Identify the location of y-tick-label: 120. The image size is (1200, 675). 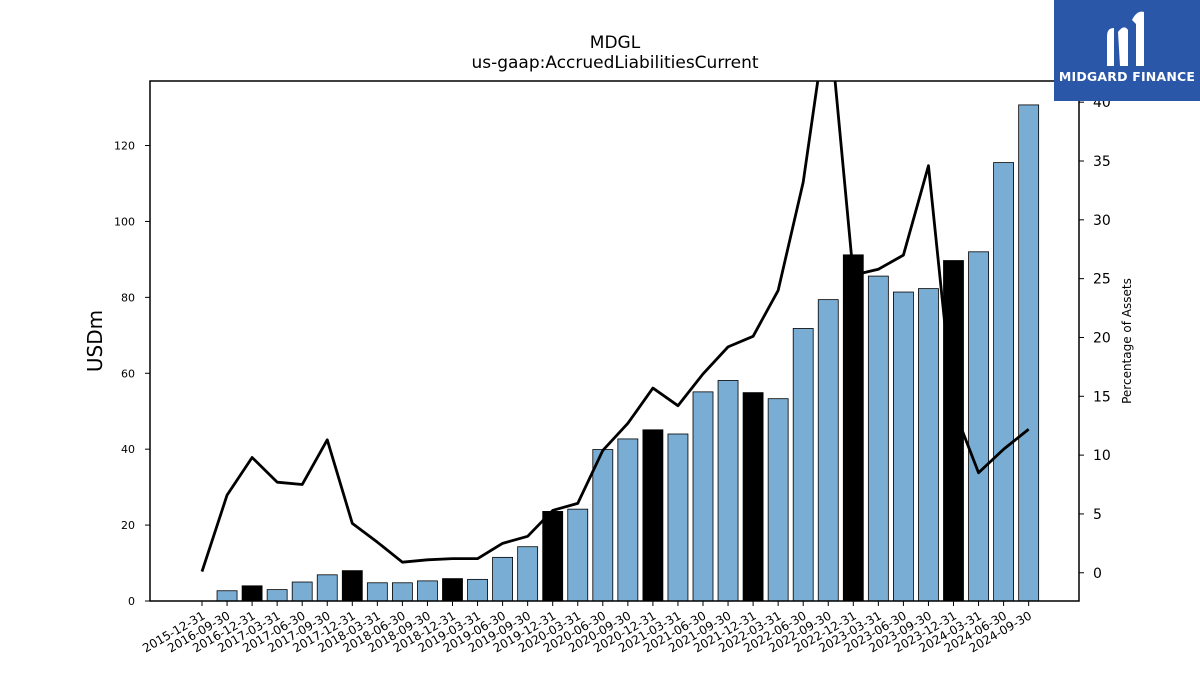
(124, 146).